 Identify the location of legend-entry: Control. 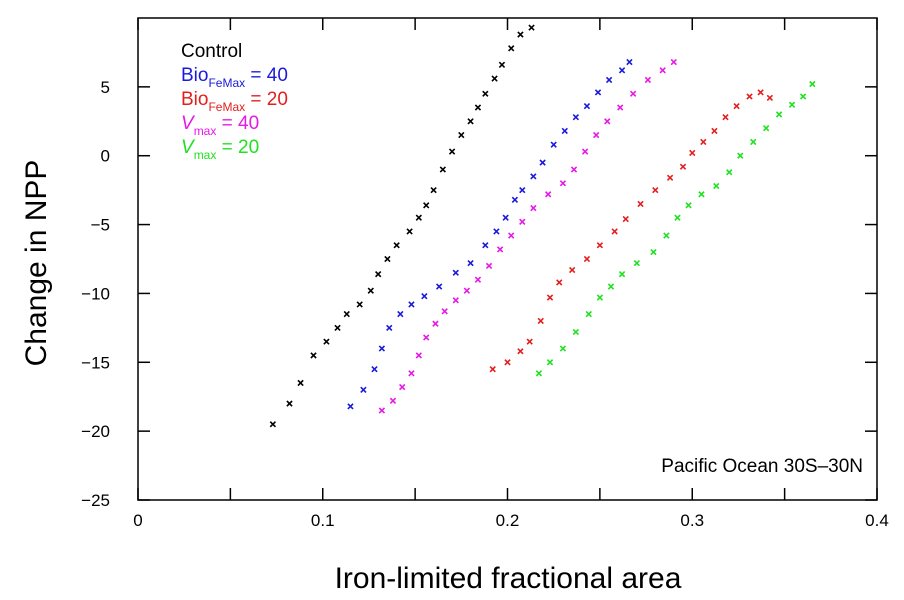
(211, 51).